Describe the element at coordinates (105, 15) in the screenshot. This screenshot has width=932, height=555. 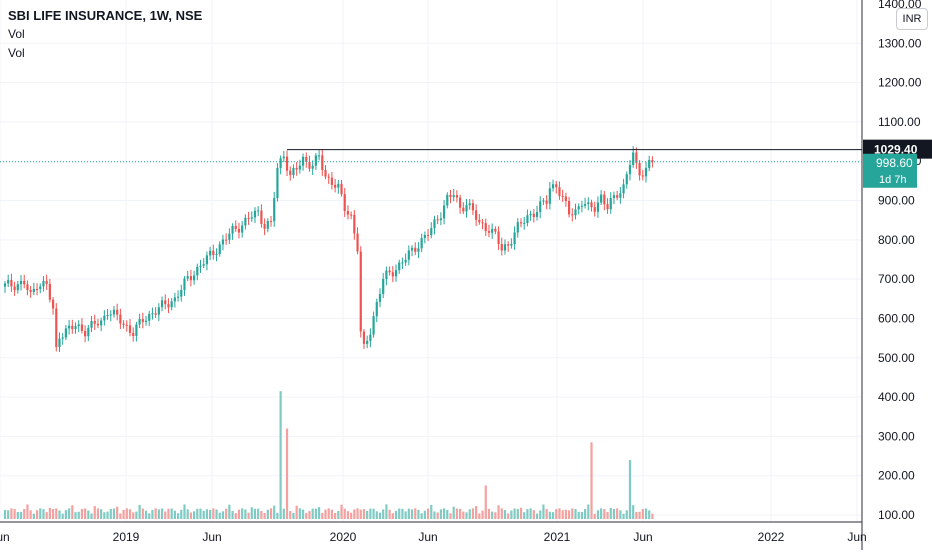
I see `chart-title: SBI LIFE INSURANCE, 1W, NSE` at that location.